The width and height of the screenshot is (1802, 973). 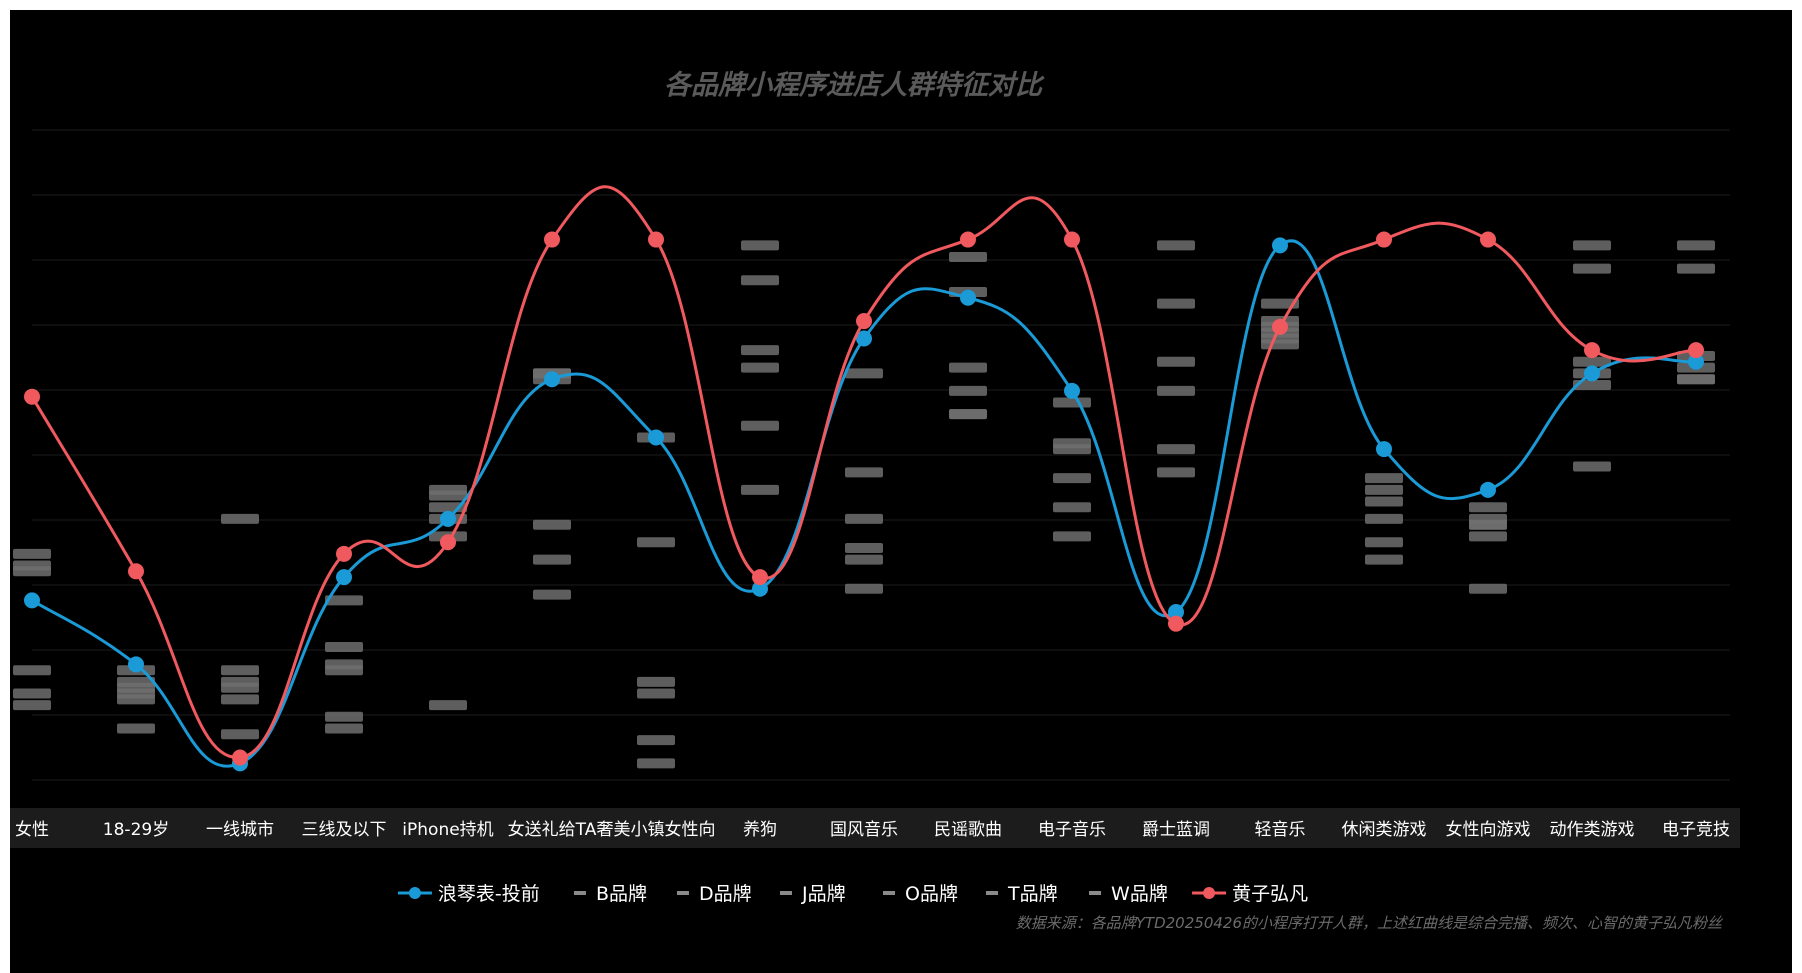 What do you see at coordinates (136, 830) in the screenshot?
I see `category-label: 18-29岁` at bounding box center [136, 830].